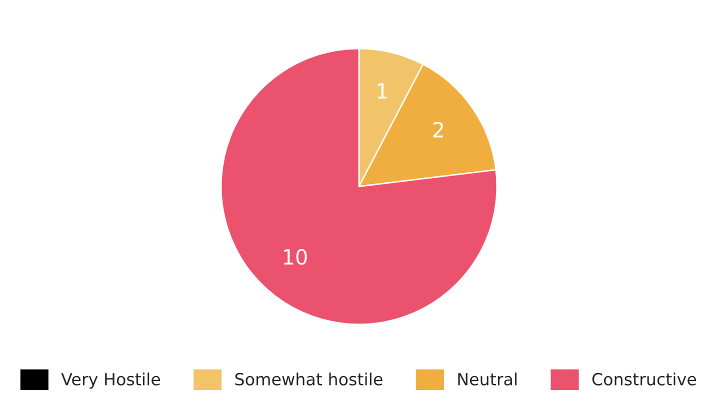 This screenshot has height=401, width=718. I want to click on data-label: 10, so click(295, 257).